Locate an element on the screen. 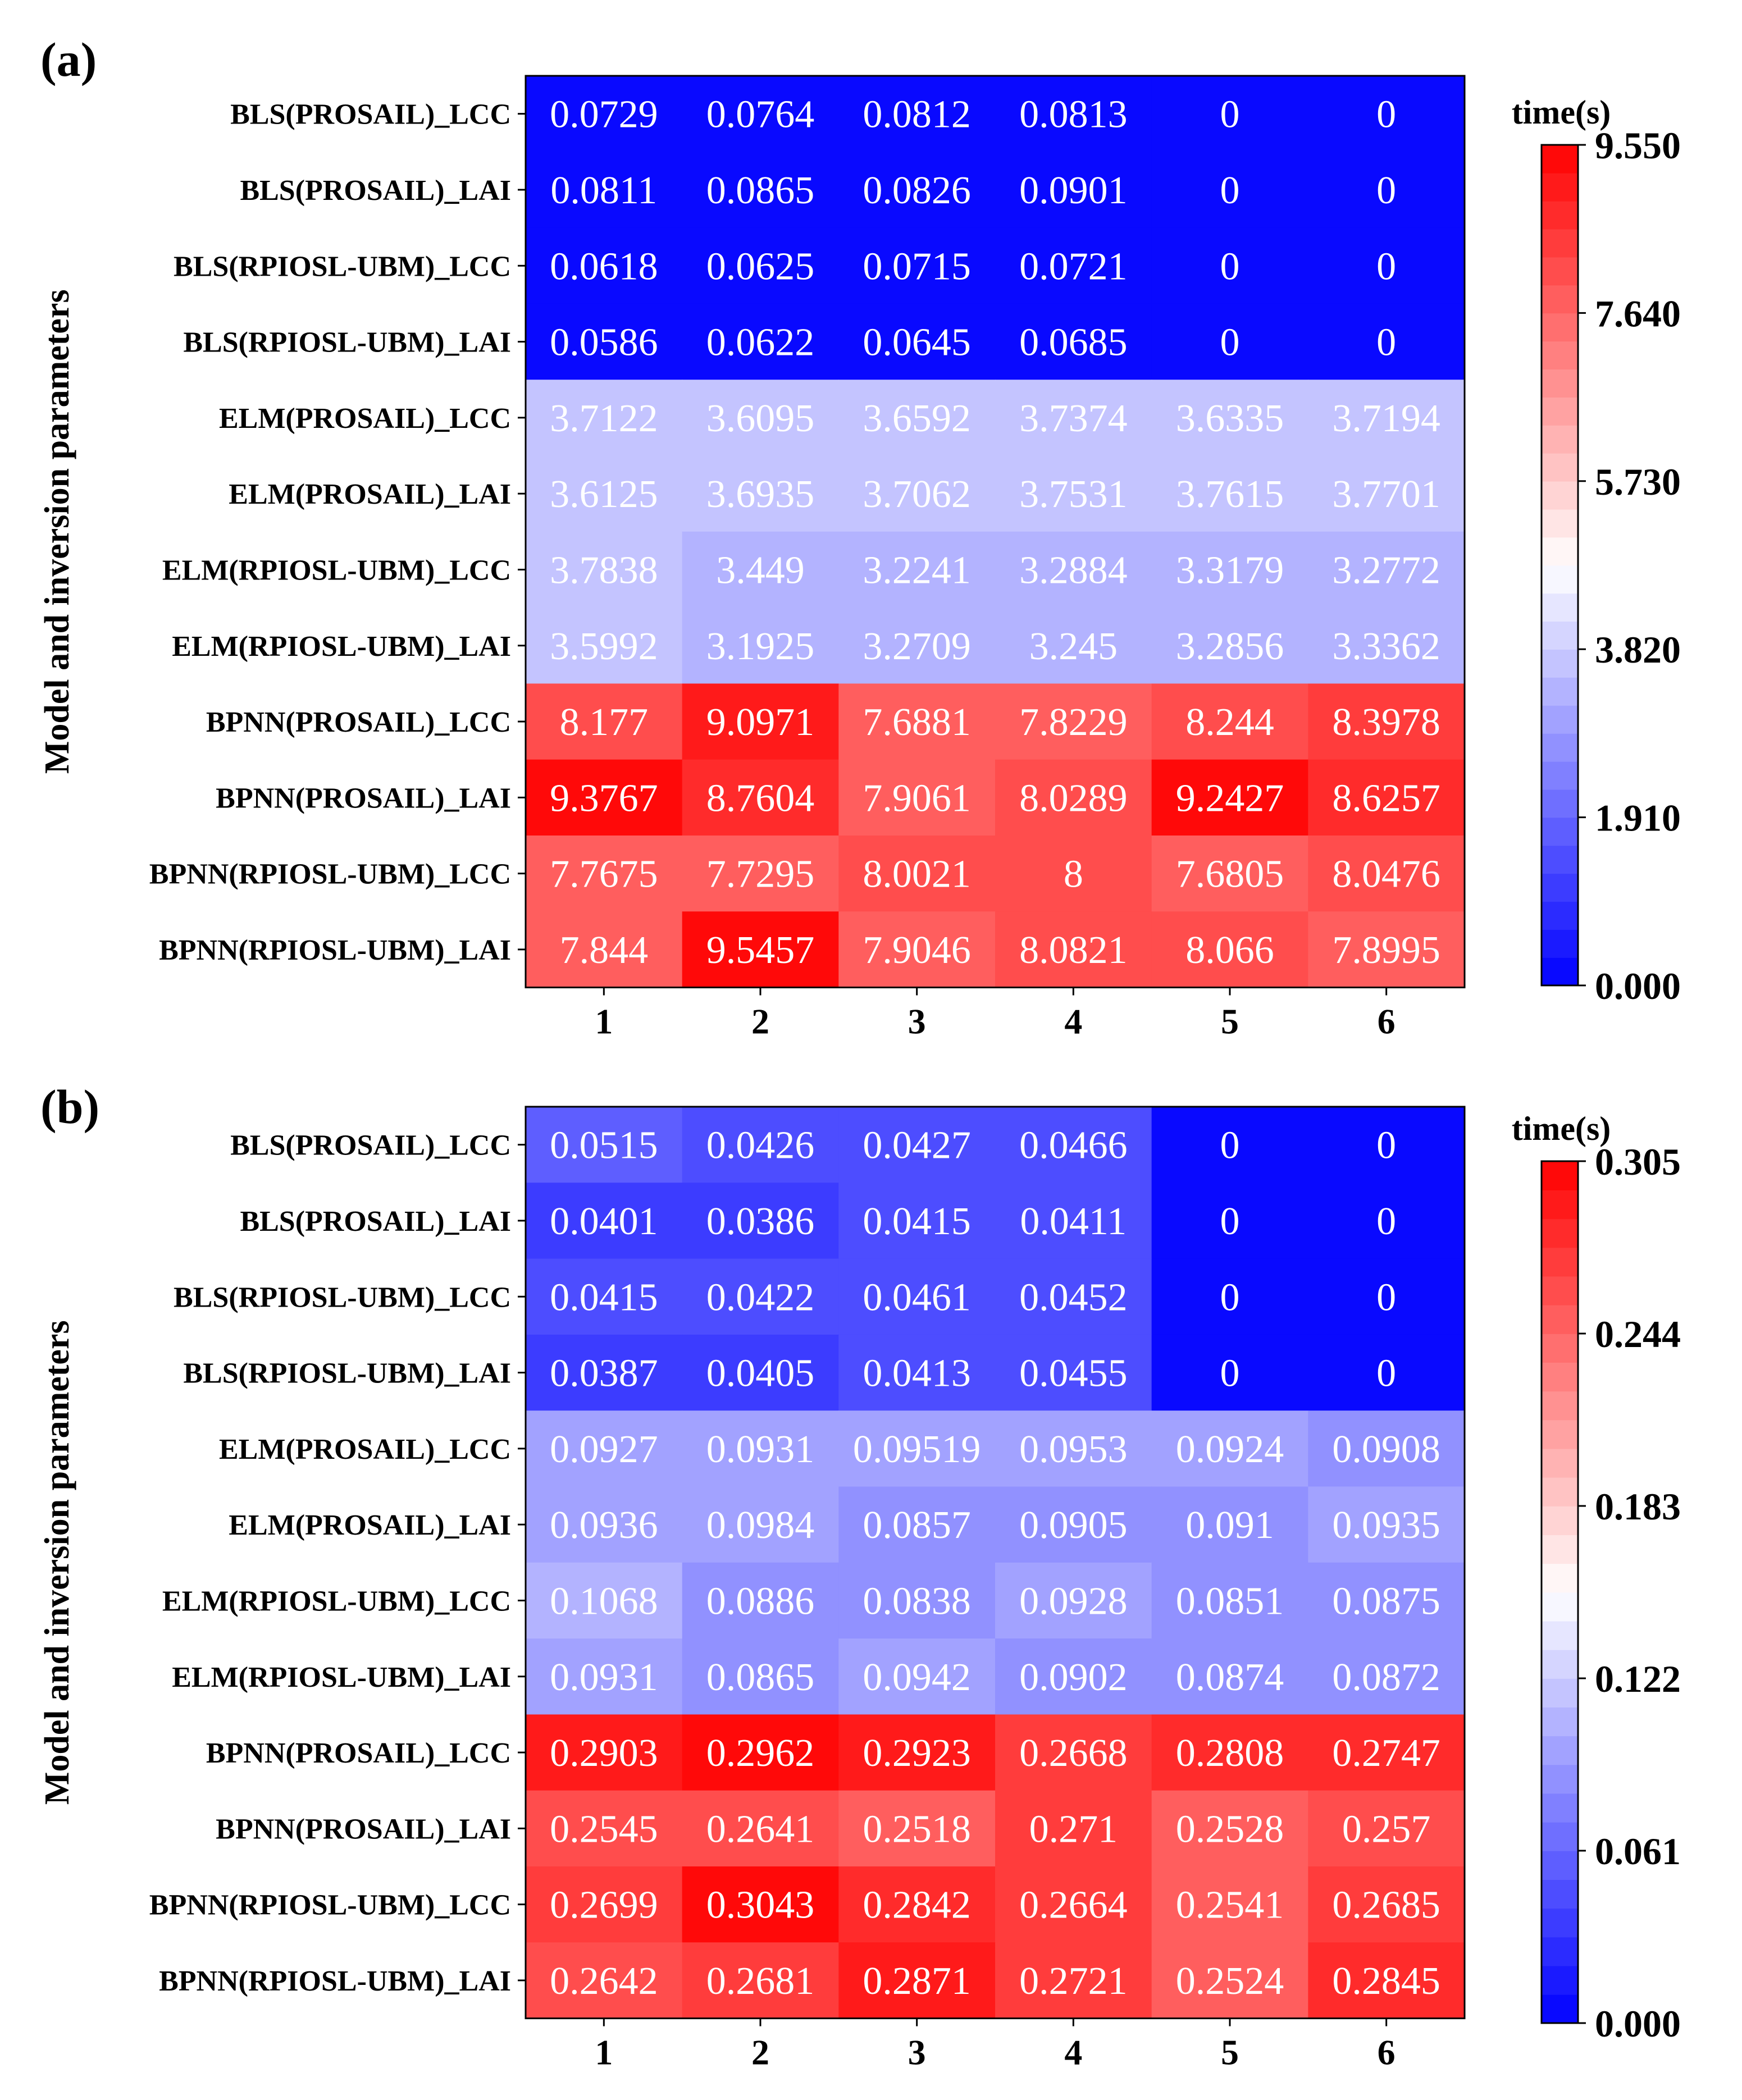  colorbar-tick-label: 0.061 is located at coordinates (1638, 1851).